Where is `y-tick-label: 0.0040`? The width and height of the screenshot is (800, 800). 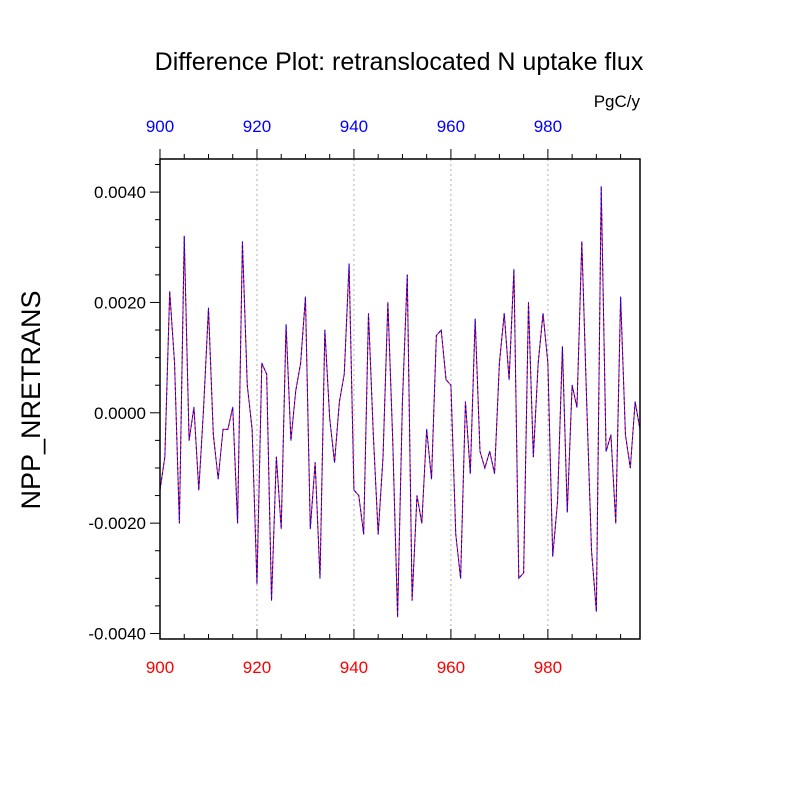 y-tick-label: 0.0040 is located at coordinates (120, 192).